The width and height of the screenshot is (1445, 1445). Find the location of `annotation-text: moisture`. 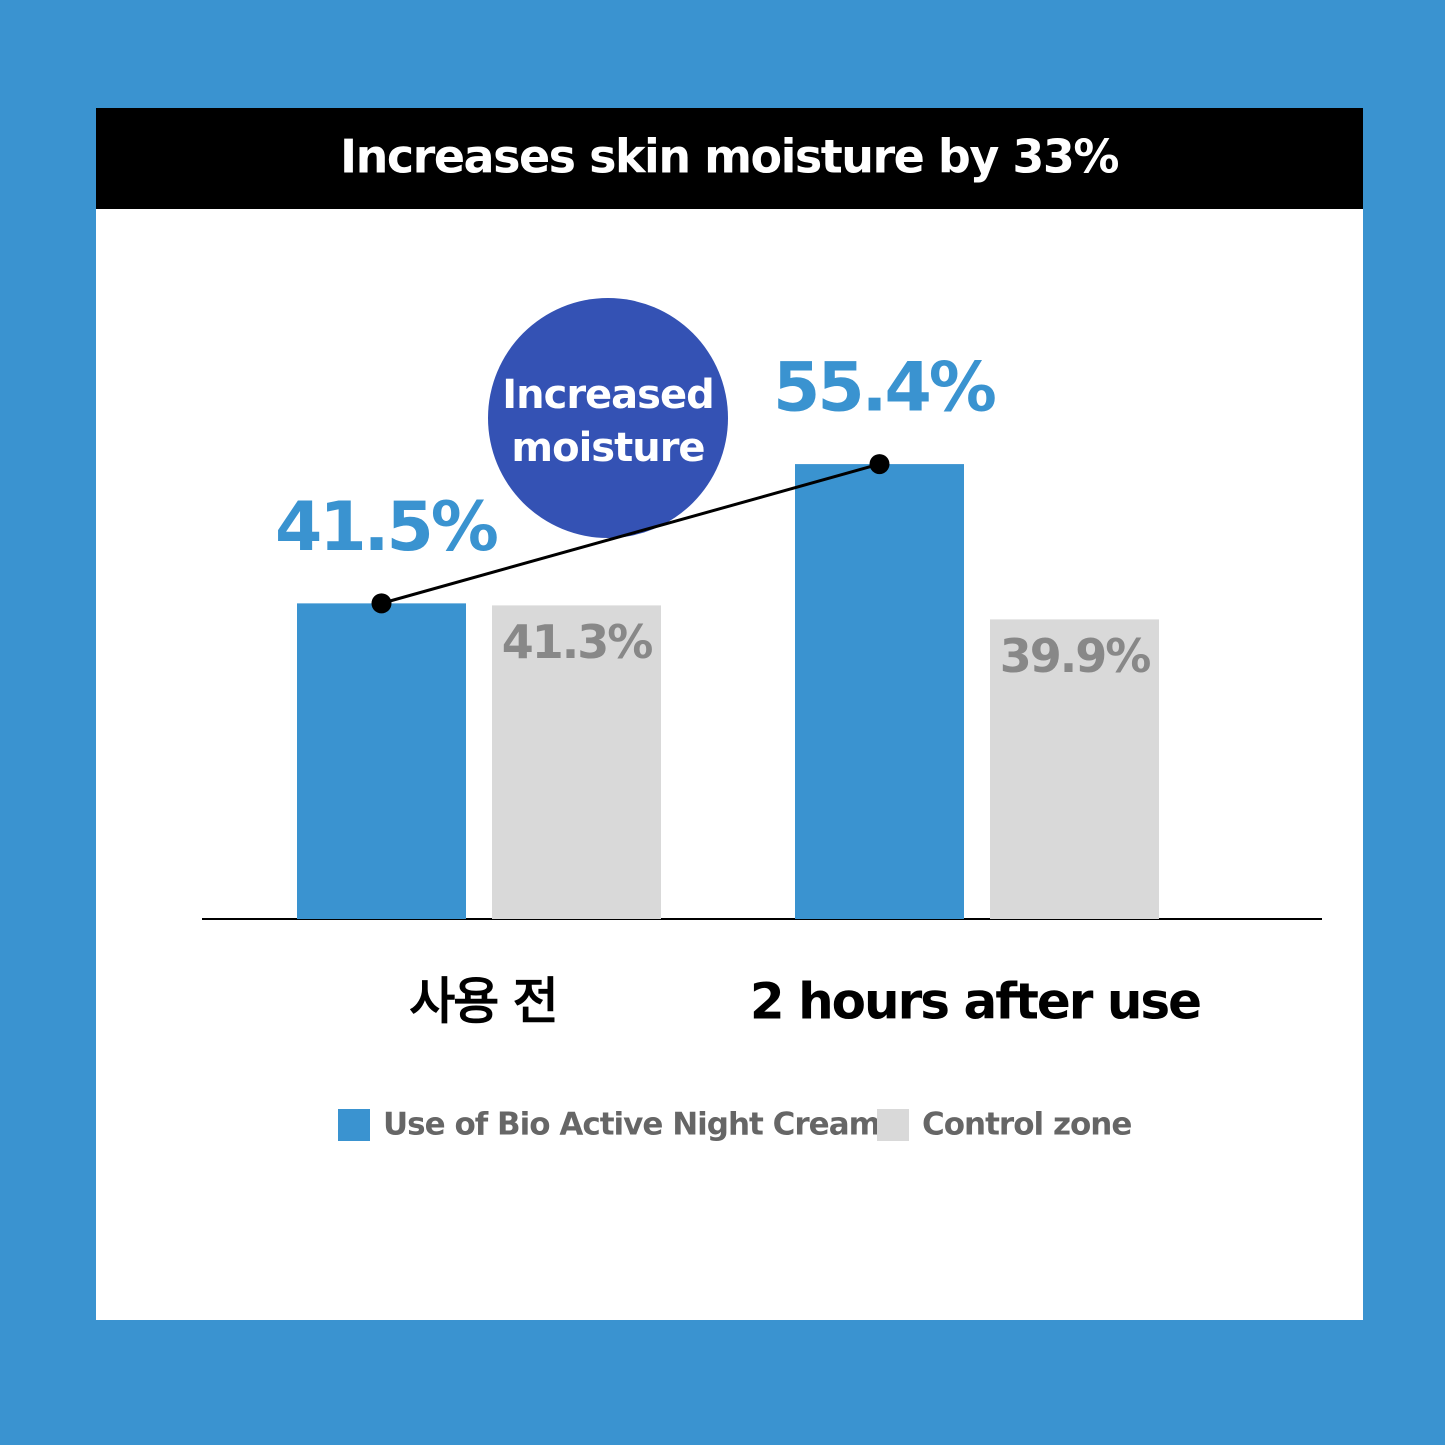

annotation-text: moisture is located at coordinates (607, 448).